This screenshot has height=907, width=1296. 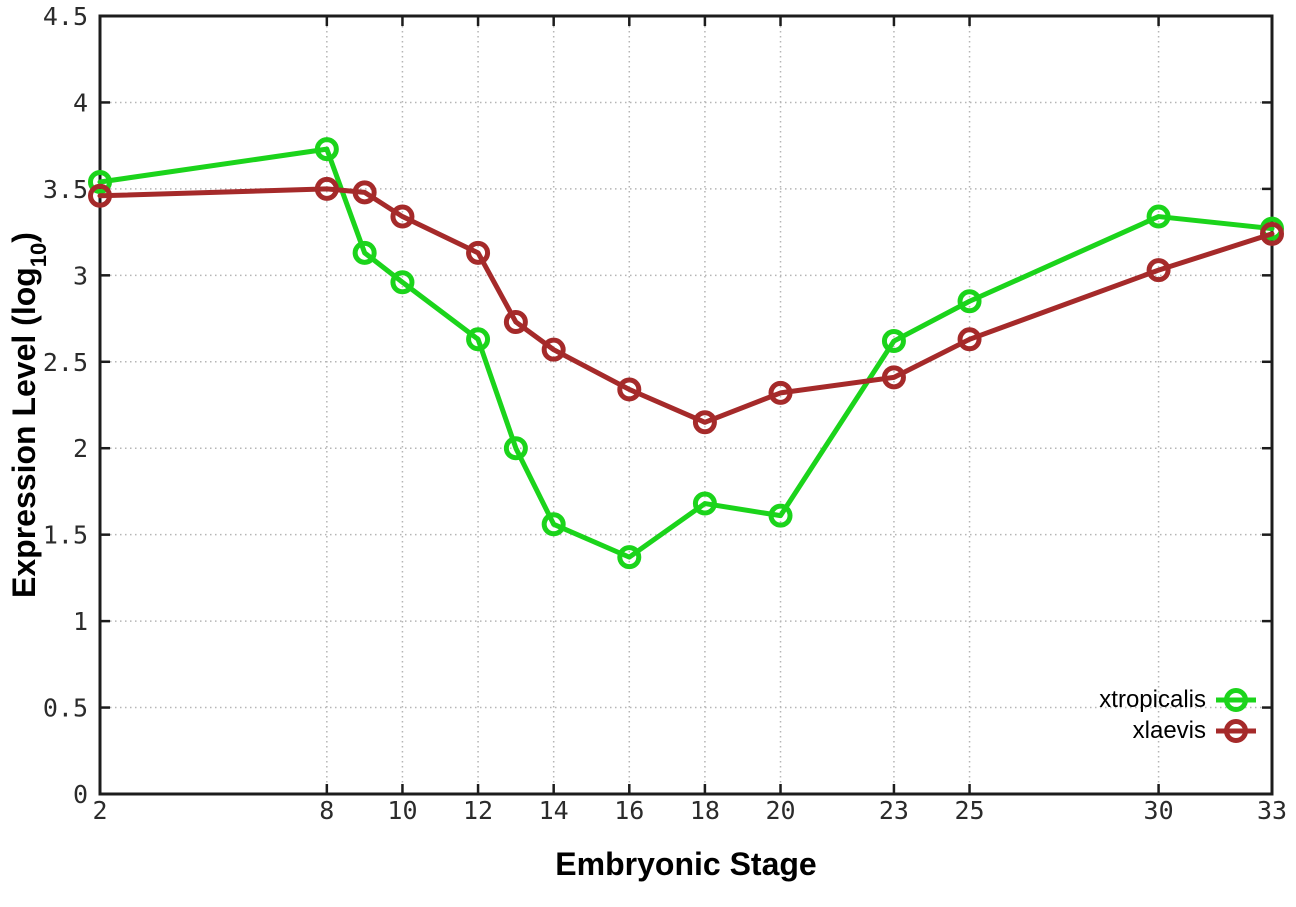 What do you see at coordinates (1169, 730) in the screenshot?
I see `legend-label-xlaevis: xlaevis` at bounding box center [1169, 730].